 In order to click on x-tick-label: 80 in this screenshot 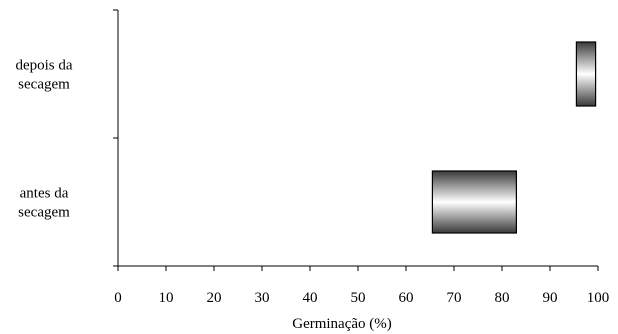, I will do `click(502, 298)`.